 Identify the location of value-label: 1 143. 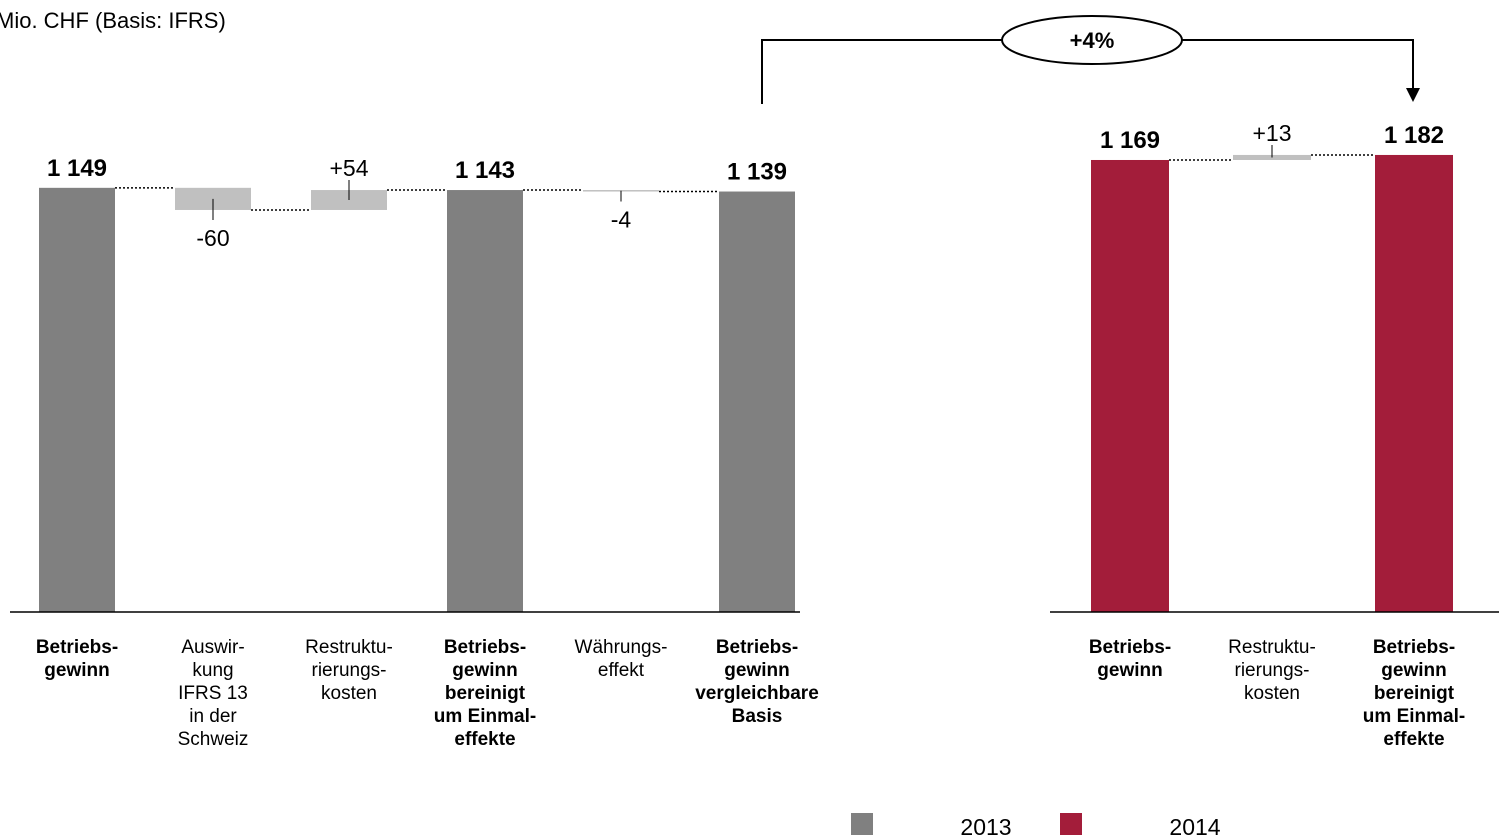
(485, 170).